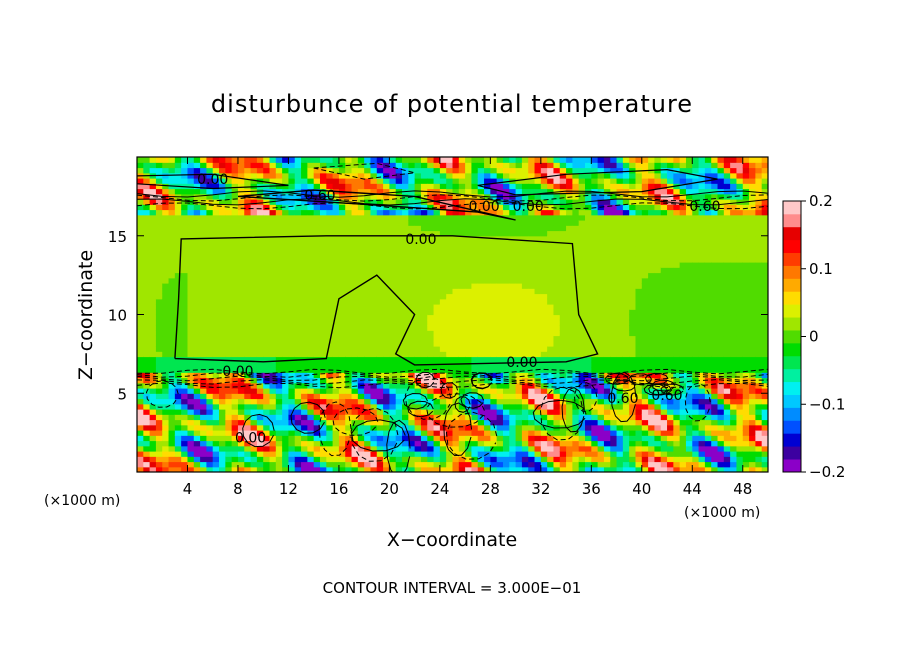 This screenshot has height=654, width=904. What do you see at coordinates (452, 588) in the screenshot?
I see `contour-interval-note: CONTOUR INTERVAL = 3.000E−01` at bounding box center [452, 588].